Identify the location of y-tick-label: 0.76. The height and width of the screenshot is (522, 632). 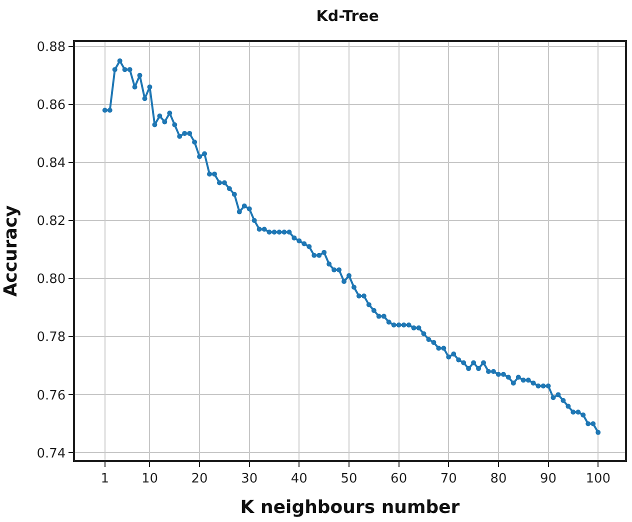
(51, 396).